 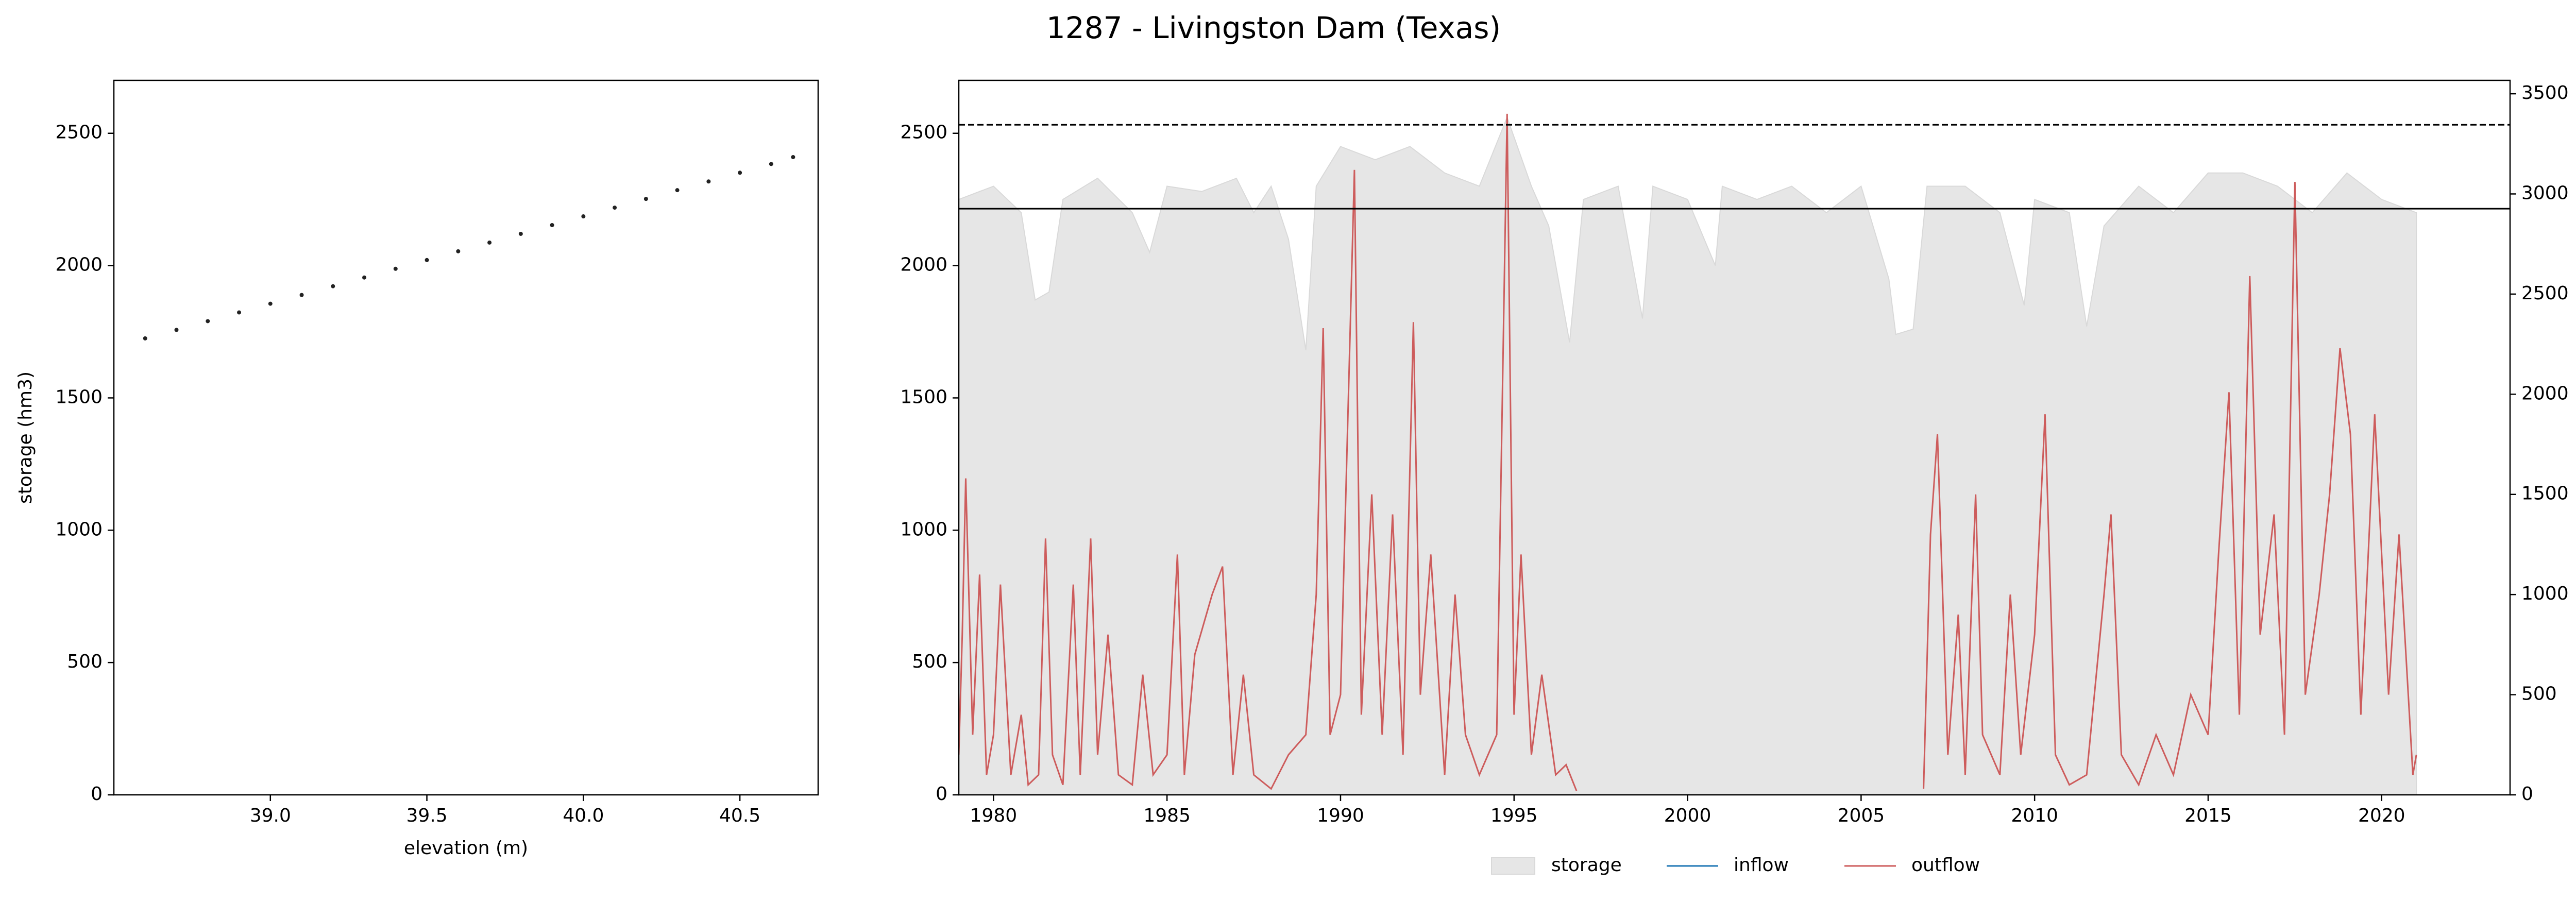 What do you see at coordinates (2545, 293) in the screenshot?
I see `y2-tick-label: 2500` at bounding box center [2545, 293].